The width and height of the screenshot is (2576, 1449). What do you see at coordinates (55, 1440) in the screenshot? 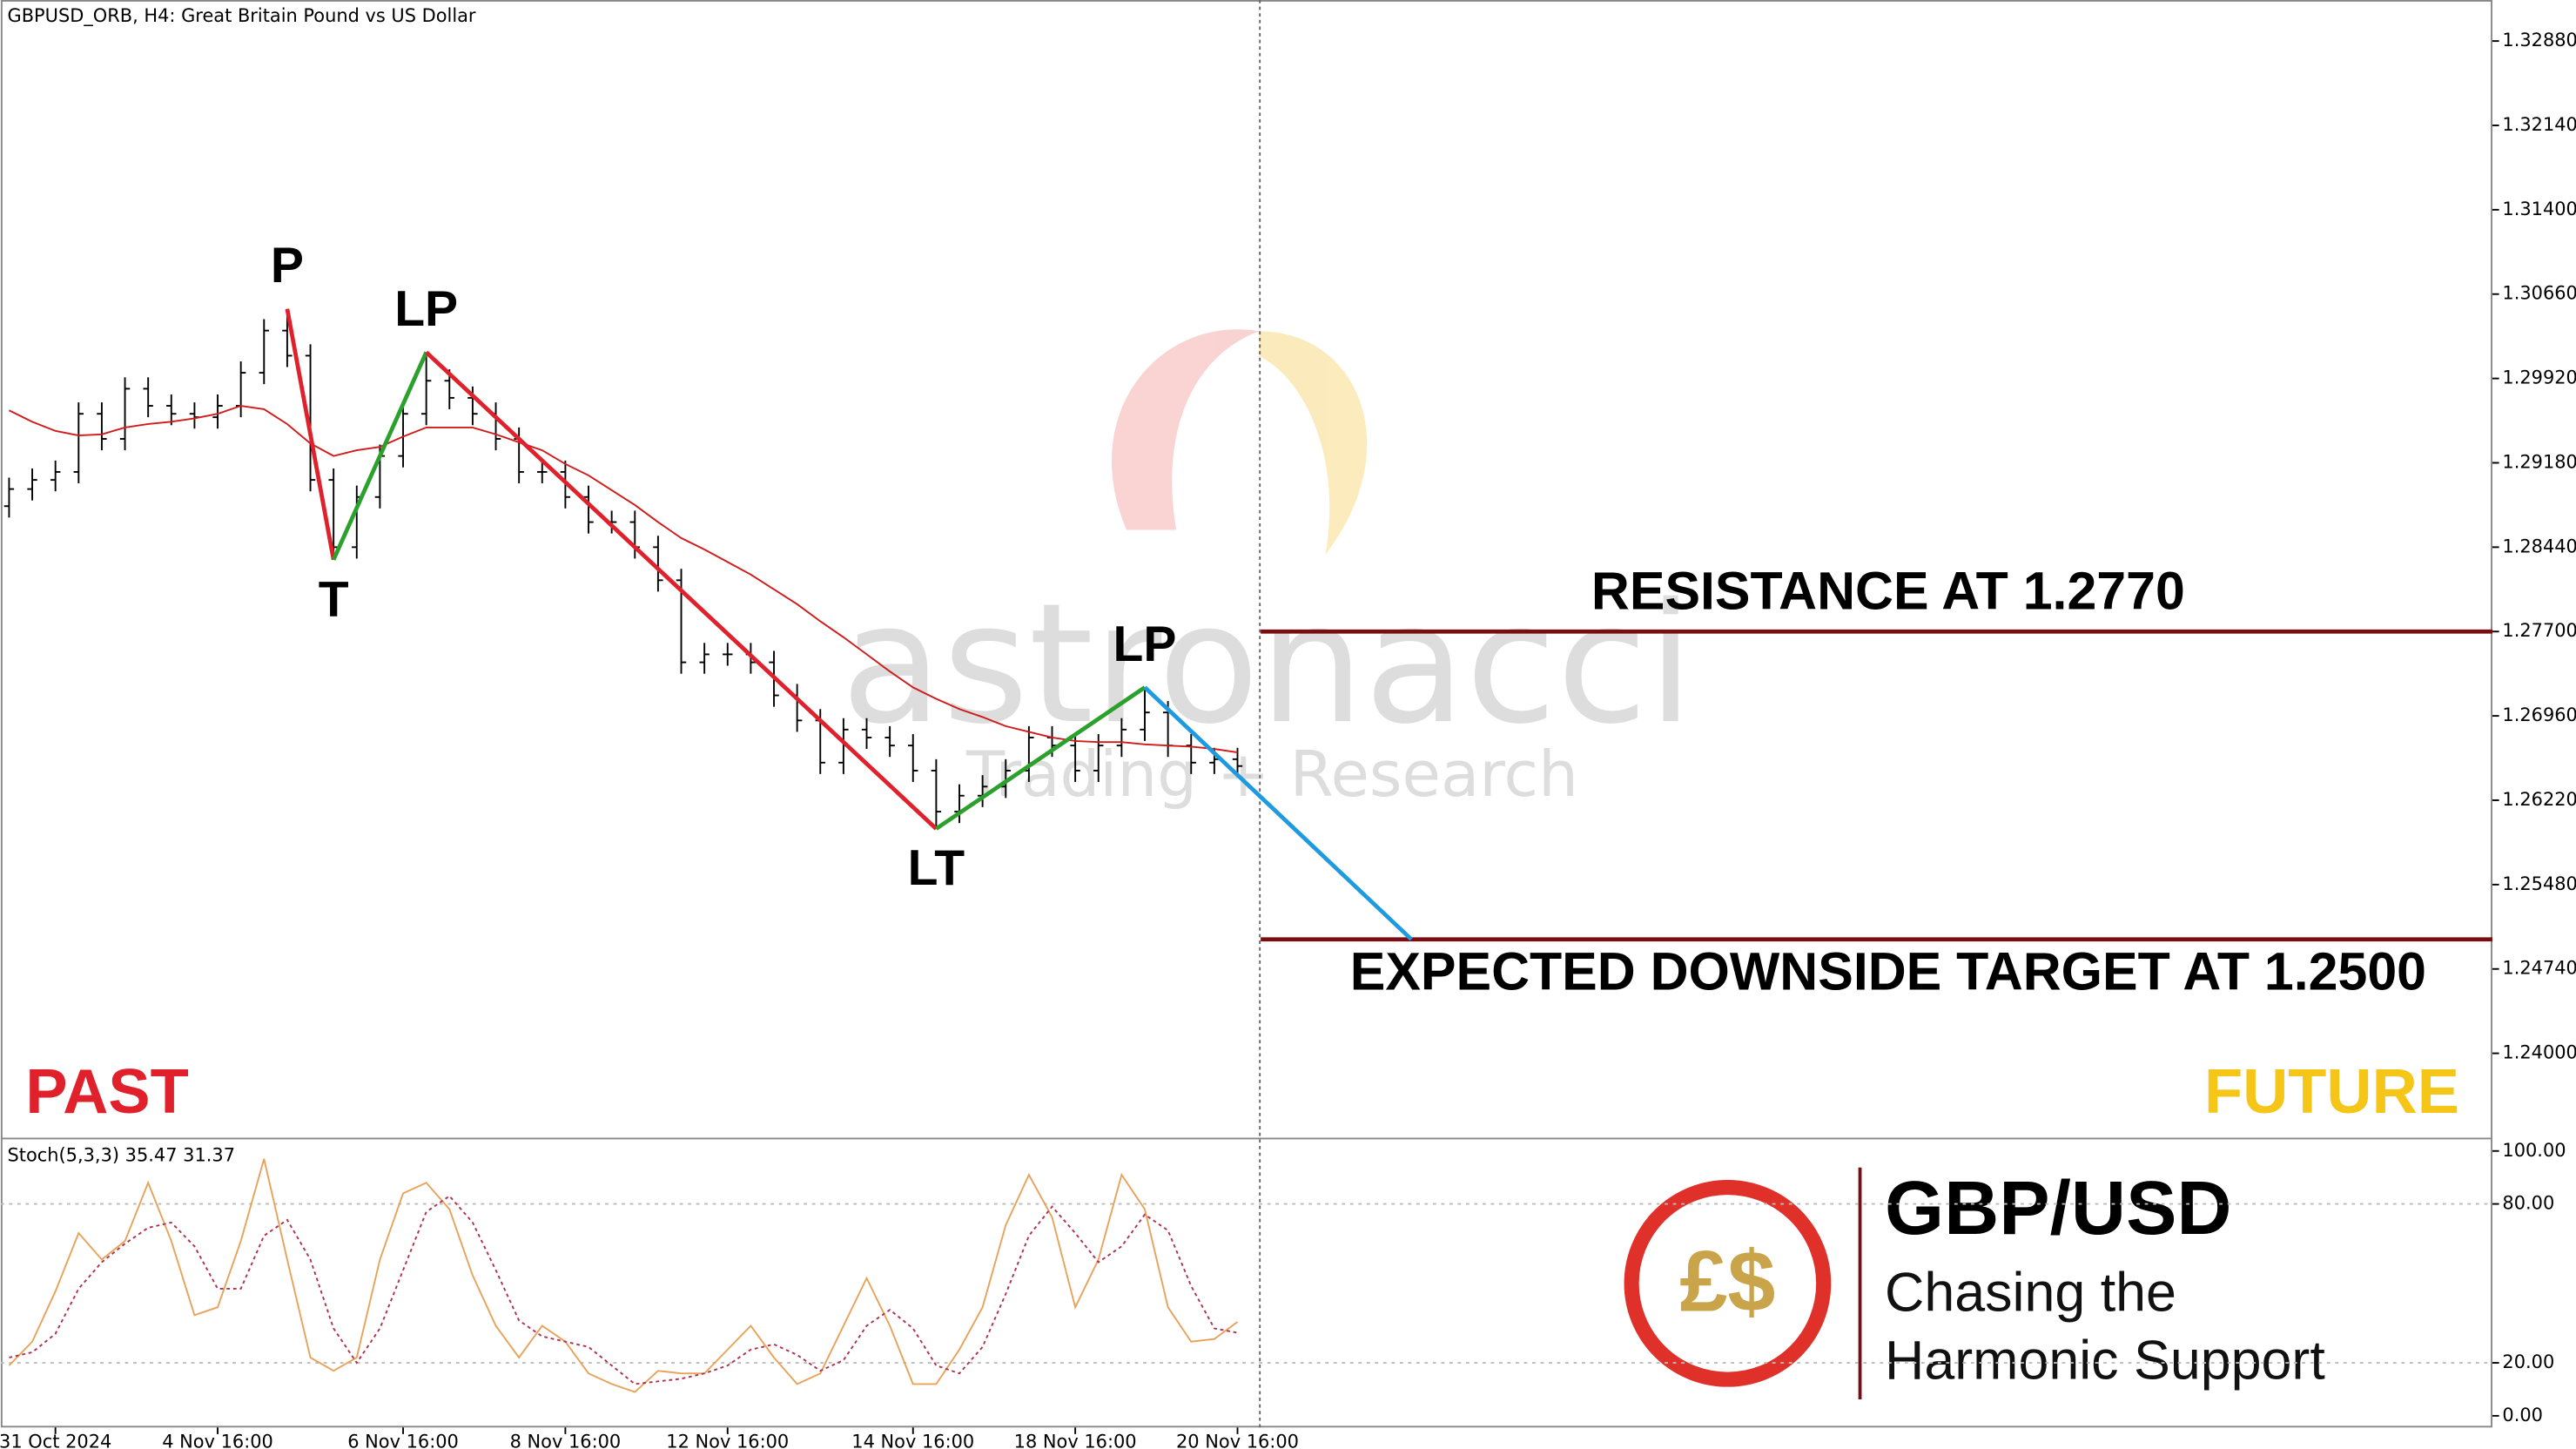
I see `x-tick-label: 31 Oct 2024` at bounding box center [55, 1440].